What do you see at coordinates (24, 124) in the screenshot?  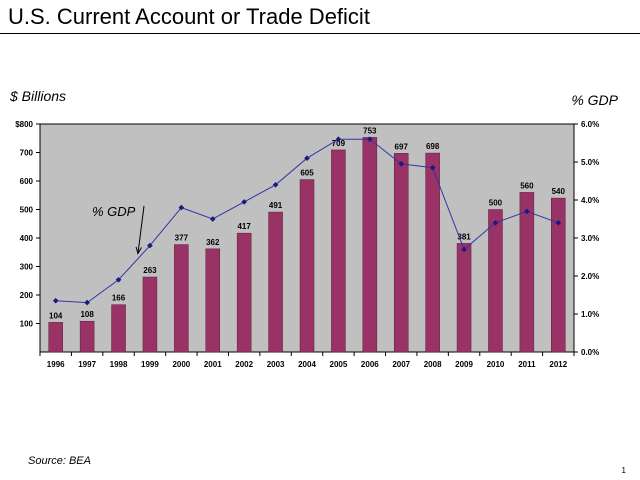 I see `left-axis-tick-label: $800` at bounding box center [24, 124].